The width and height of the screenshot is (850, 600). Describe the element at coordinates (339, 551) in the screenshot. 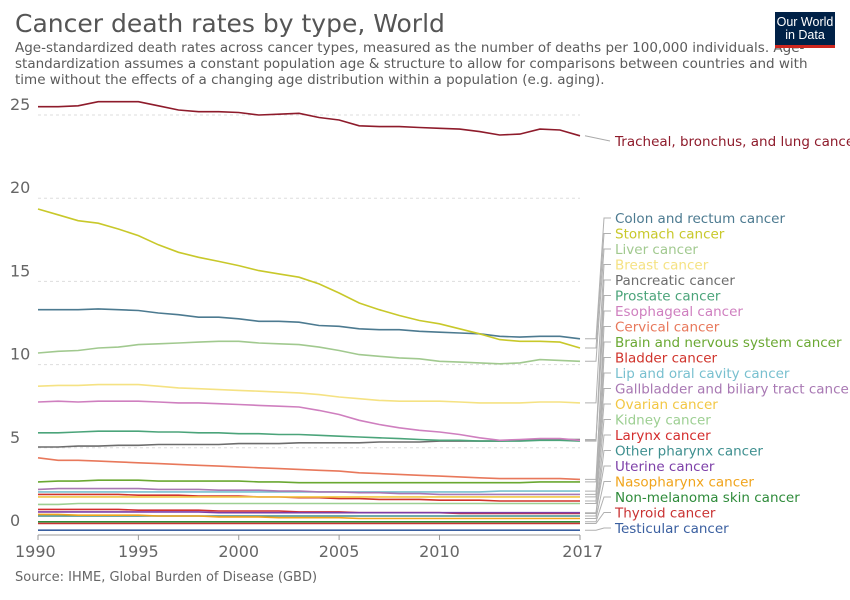

I see `x-tick-label: 2005` at that location.